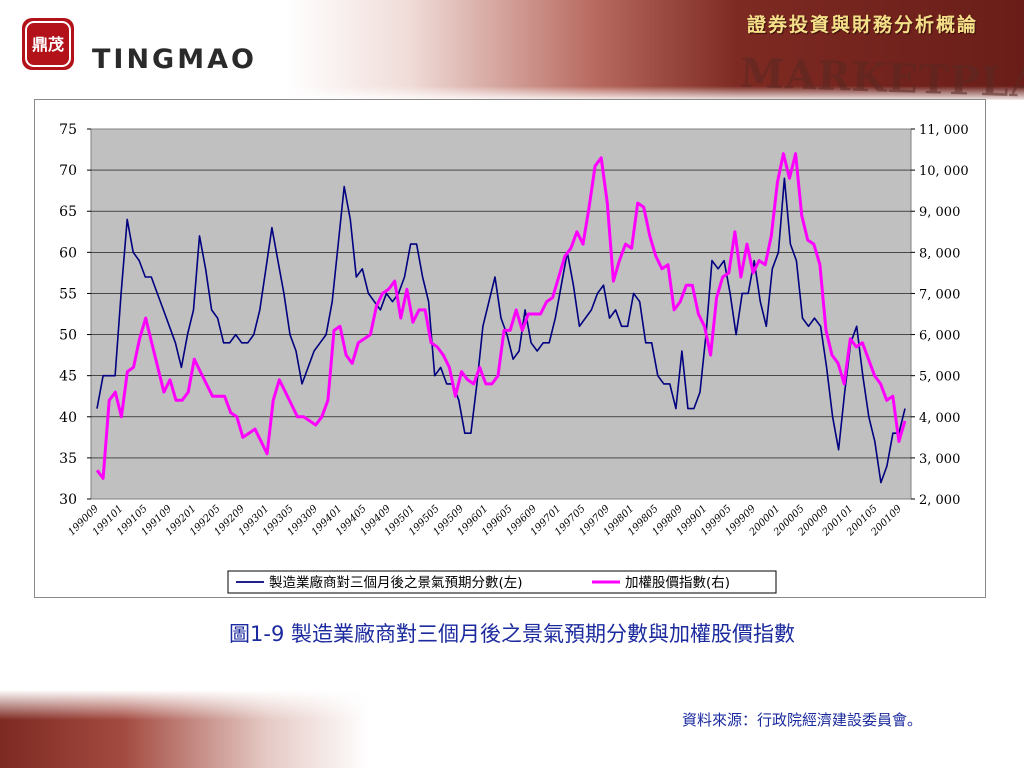 The height and width of the screenshot is (768, 1024). What do you see at coordinates (939, 459) in the screenshot?
I see `right-tick-label: 3, 000` at bounding box center [939, 459].